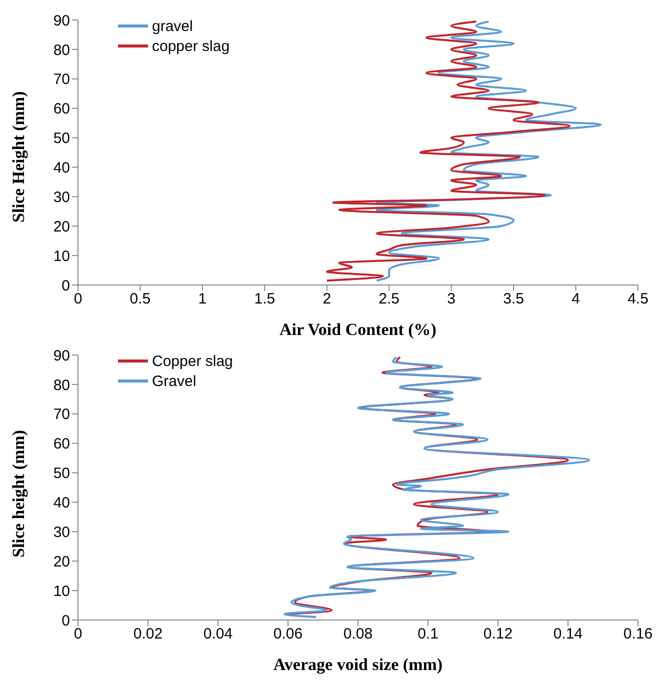 The height and width of the screenshot is (684, 667). I want to click on legend-label: gravel, so click(172, 26).